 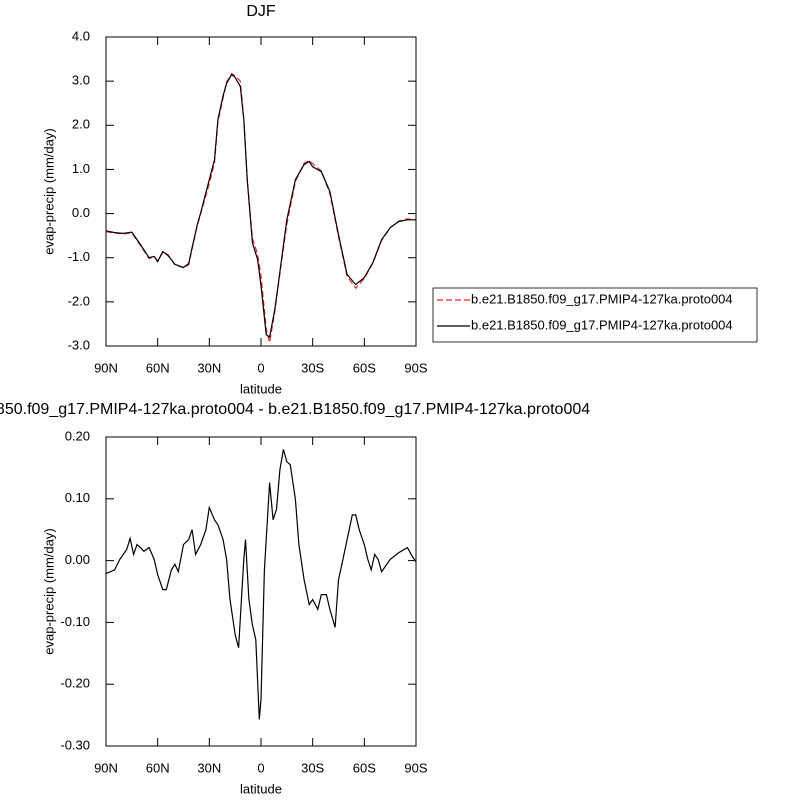 What do you see at coordinates (81, 35) in the screenshot?
I see `y-tick-label: 4.0` at bounding box center [81, 35].